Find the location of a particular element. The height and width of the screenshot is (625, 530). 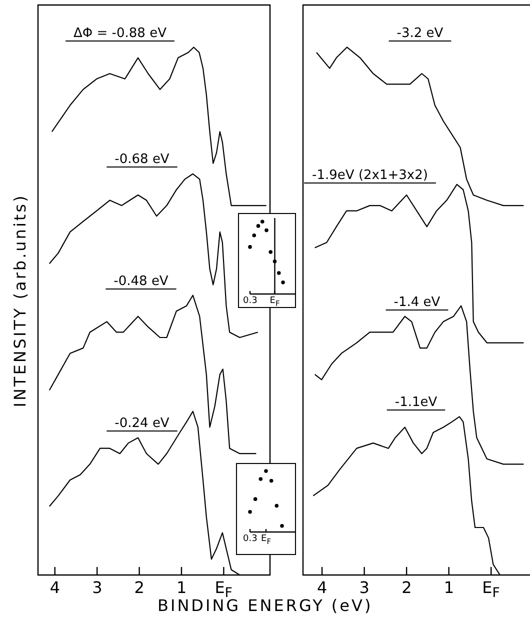

y-axis-title: INTENSITY (arb.units) is located at coordinates (20, 300).